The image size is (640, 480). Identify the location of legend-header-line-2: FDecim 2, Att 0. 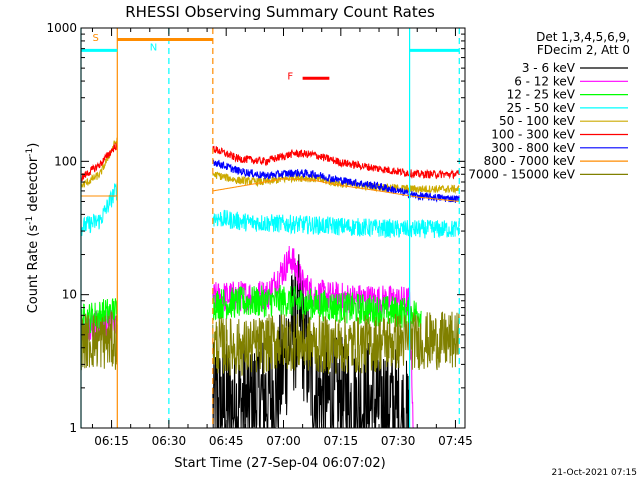
(583, 50).